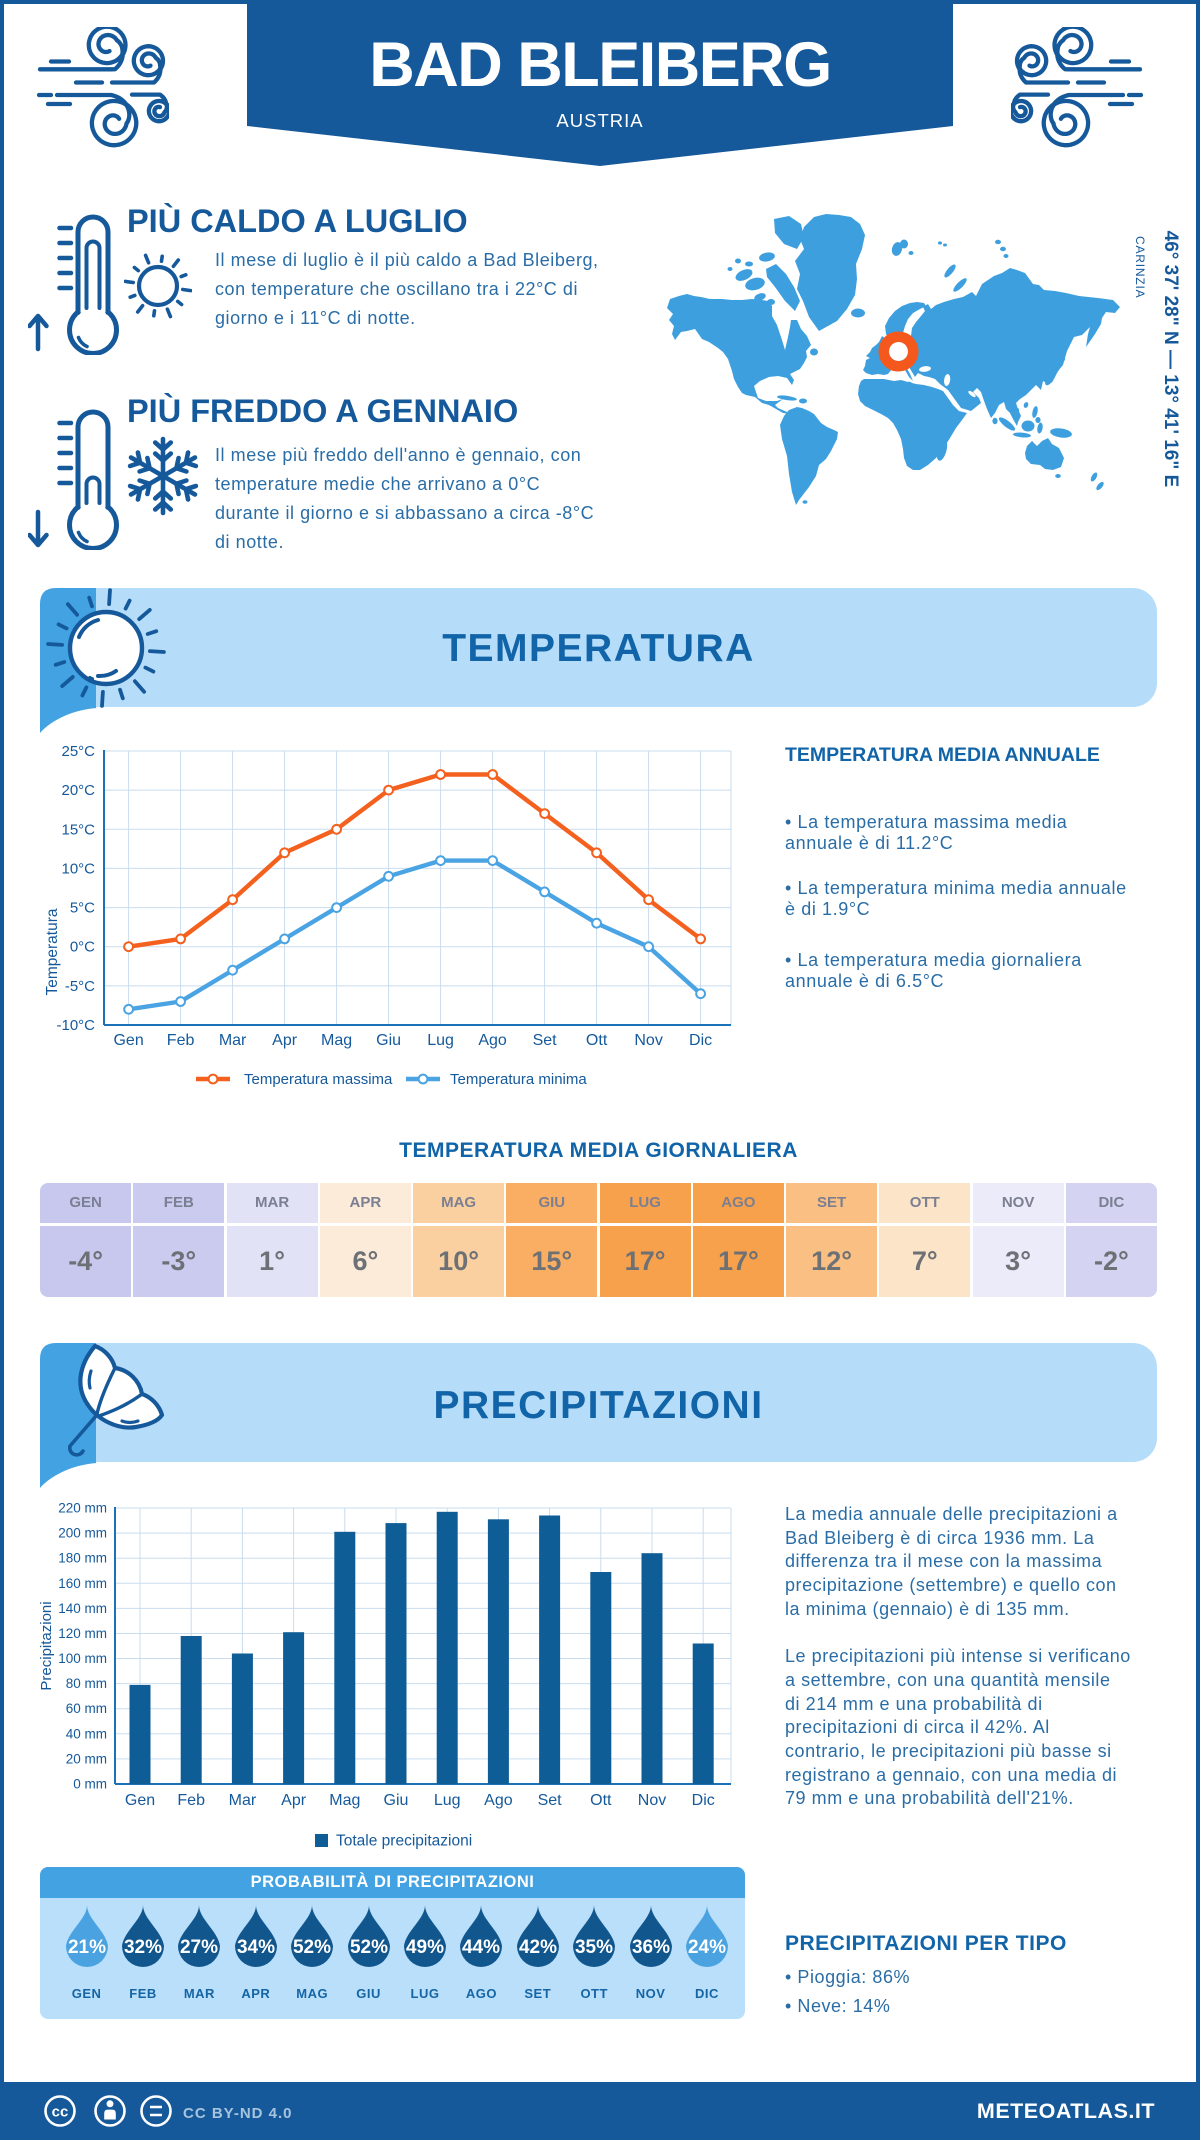  What do you see at coordinates (518, 1079) in the screenshot?
I see `svg-text: Temperatura minima` at bounding box center [518, 1079].